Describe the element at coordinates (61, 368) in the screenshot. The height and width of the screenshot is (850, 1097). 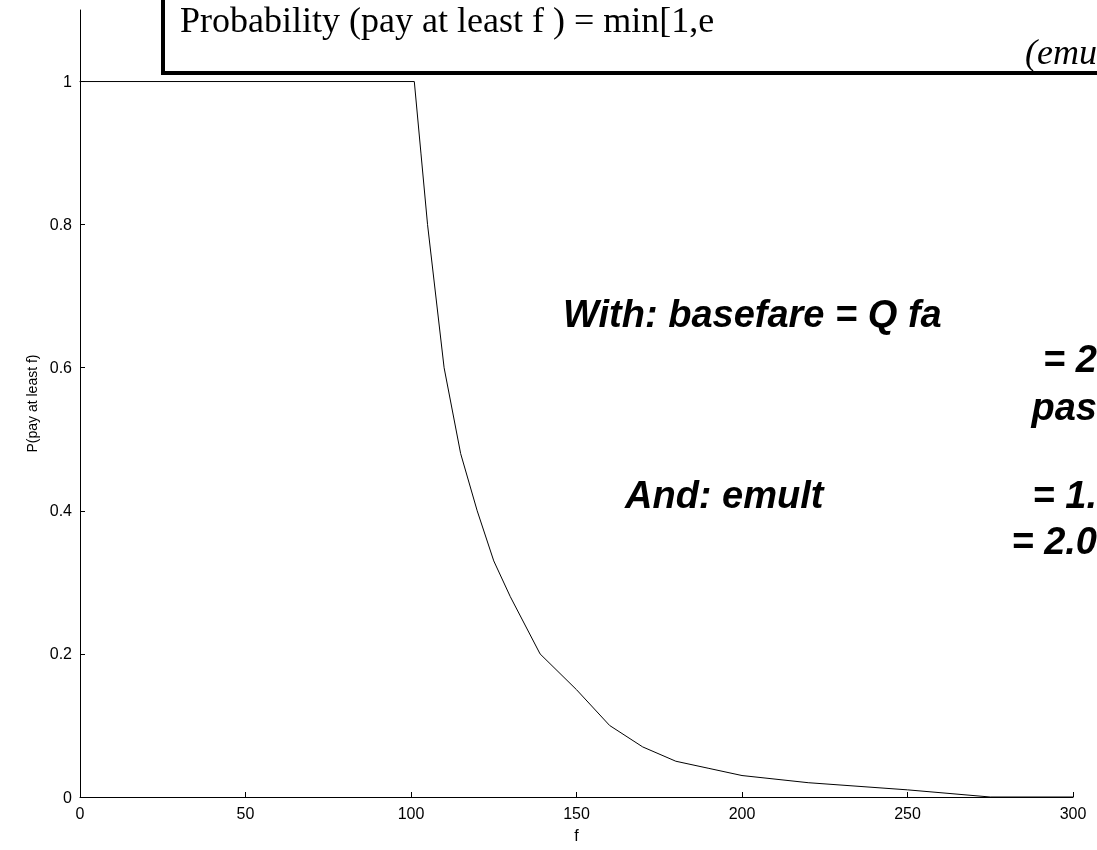
I see `y-tick-label: 0.6` at that location.